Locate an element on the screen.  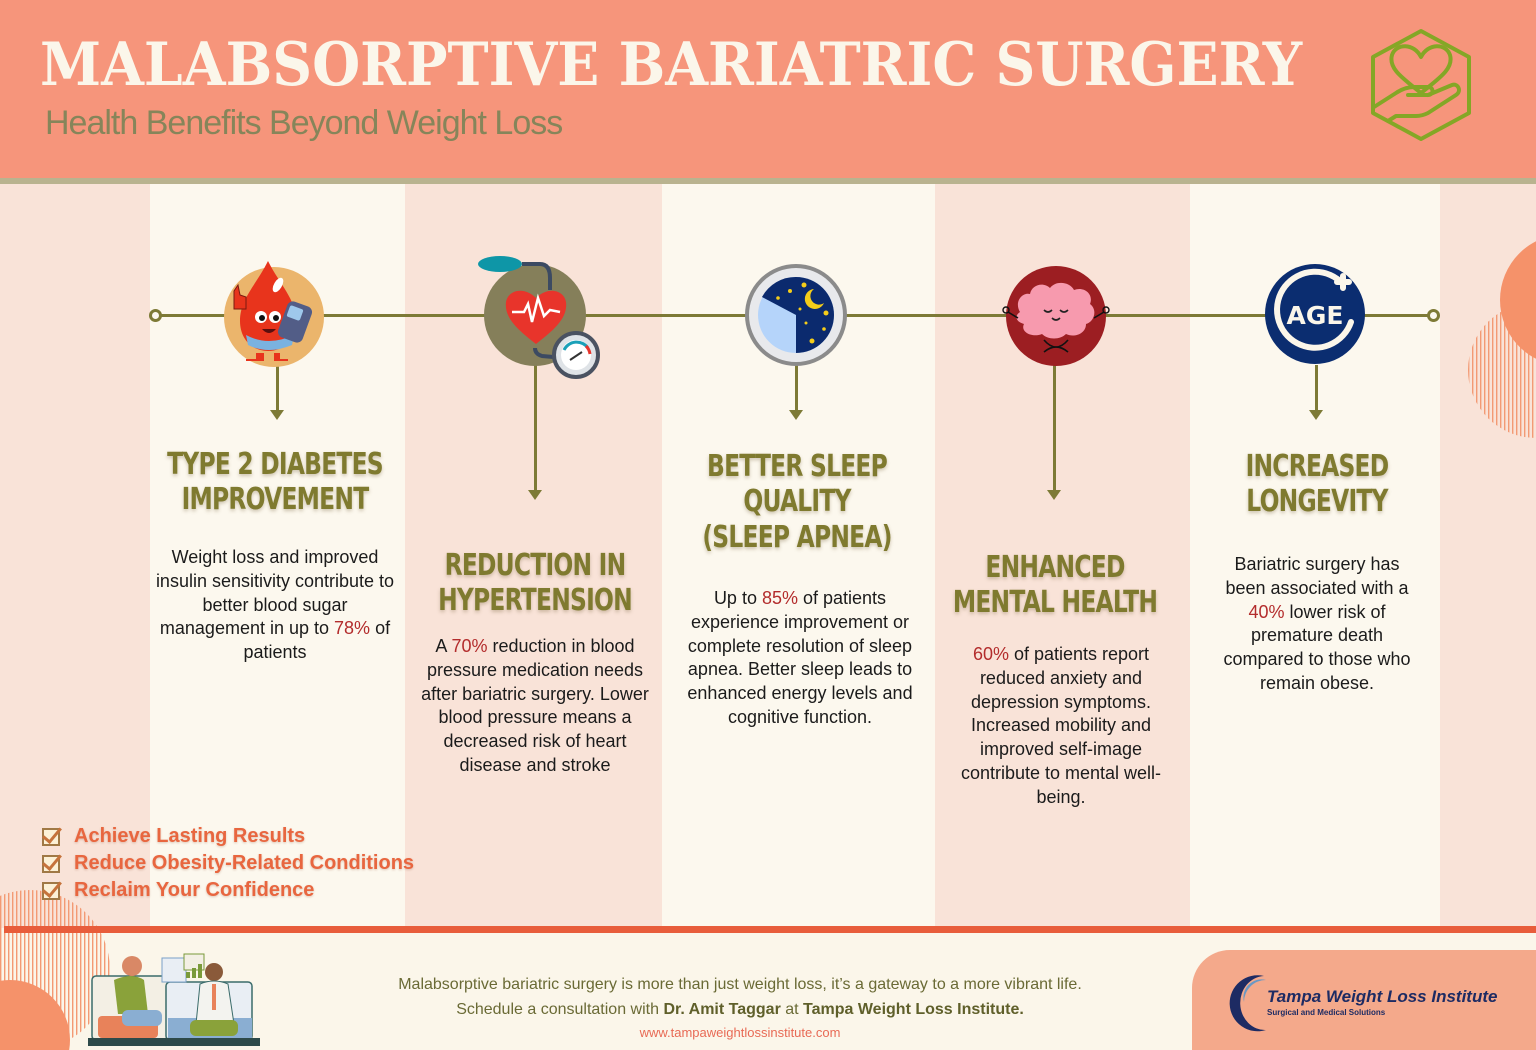
checklist-item: Reduce Obesity-Related Conditions is located at coordinates (228, 863).